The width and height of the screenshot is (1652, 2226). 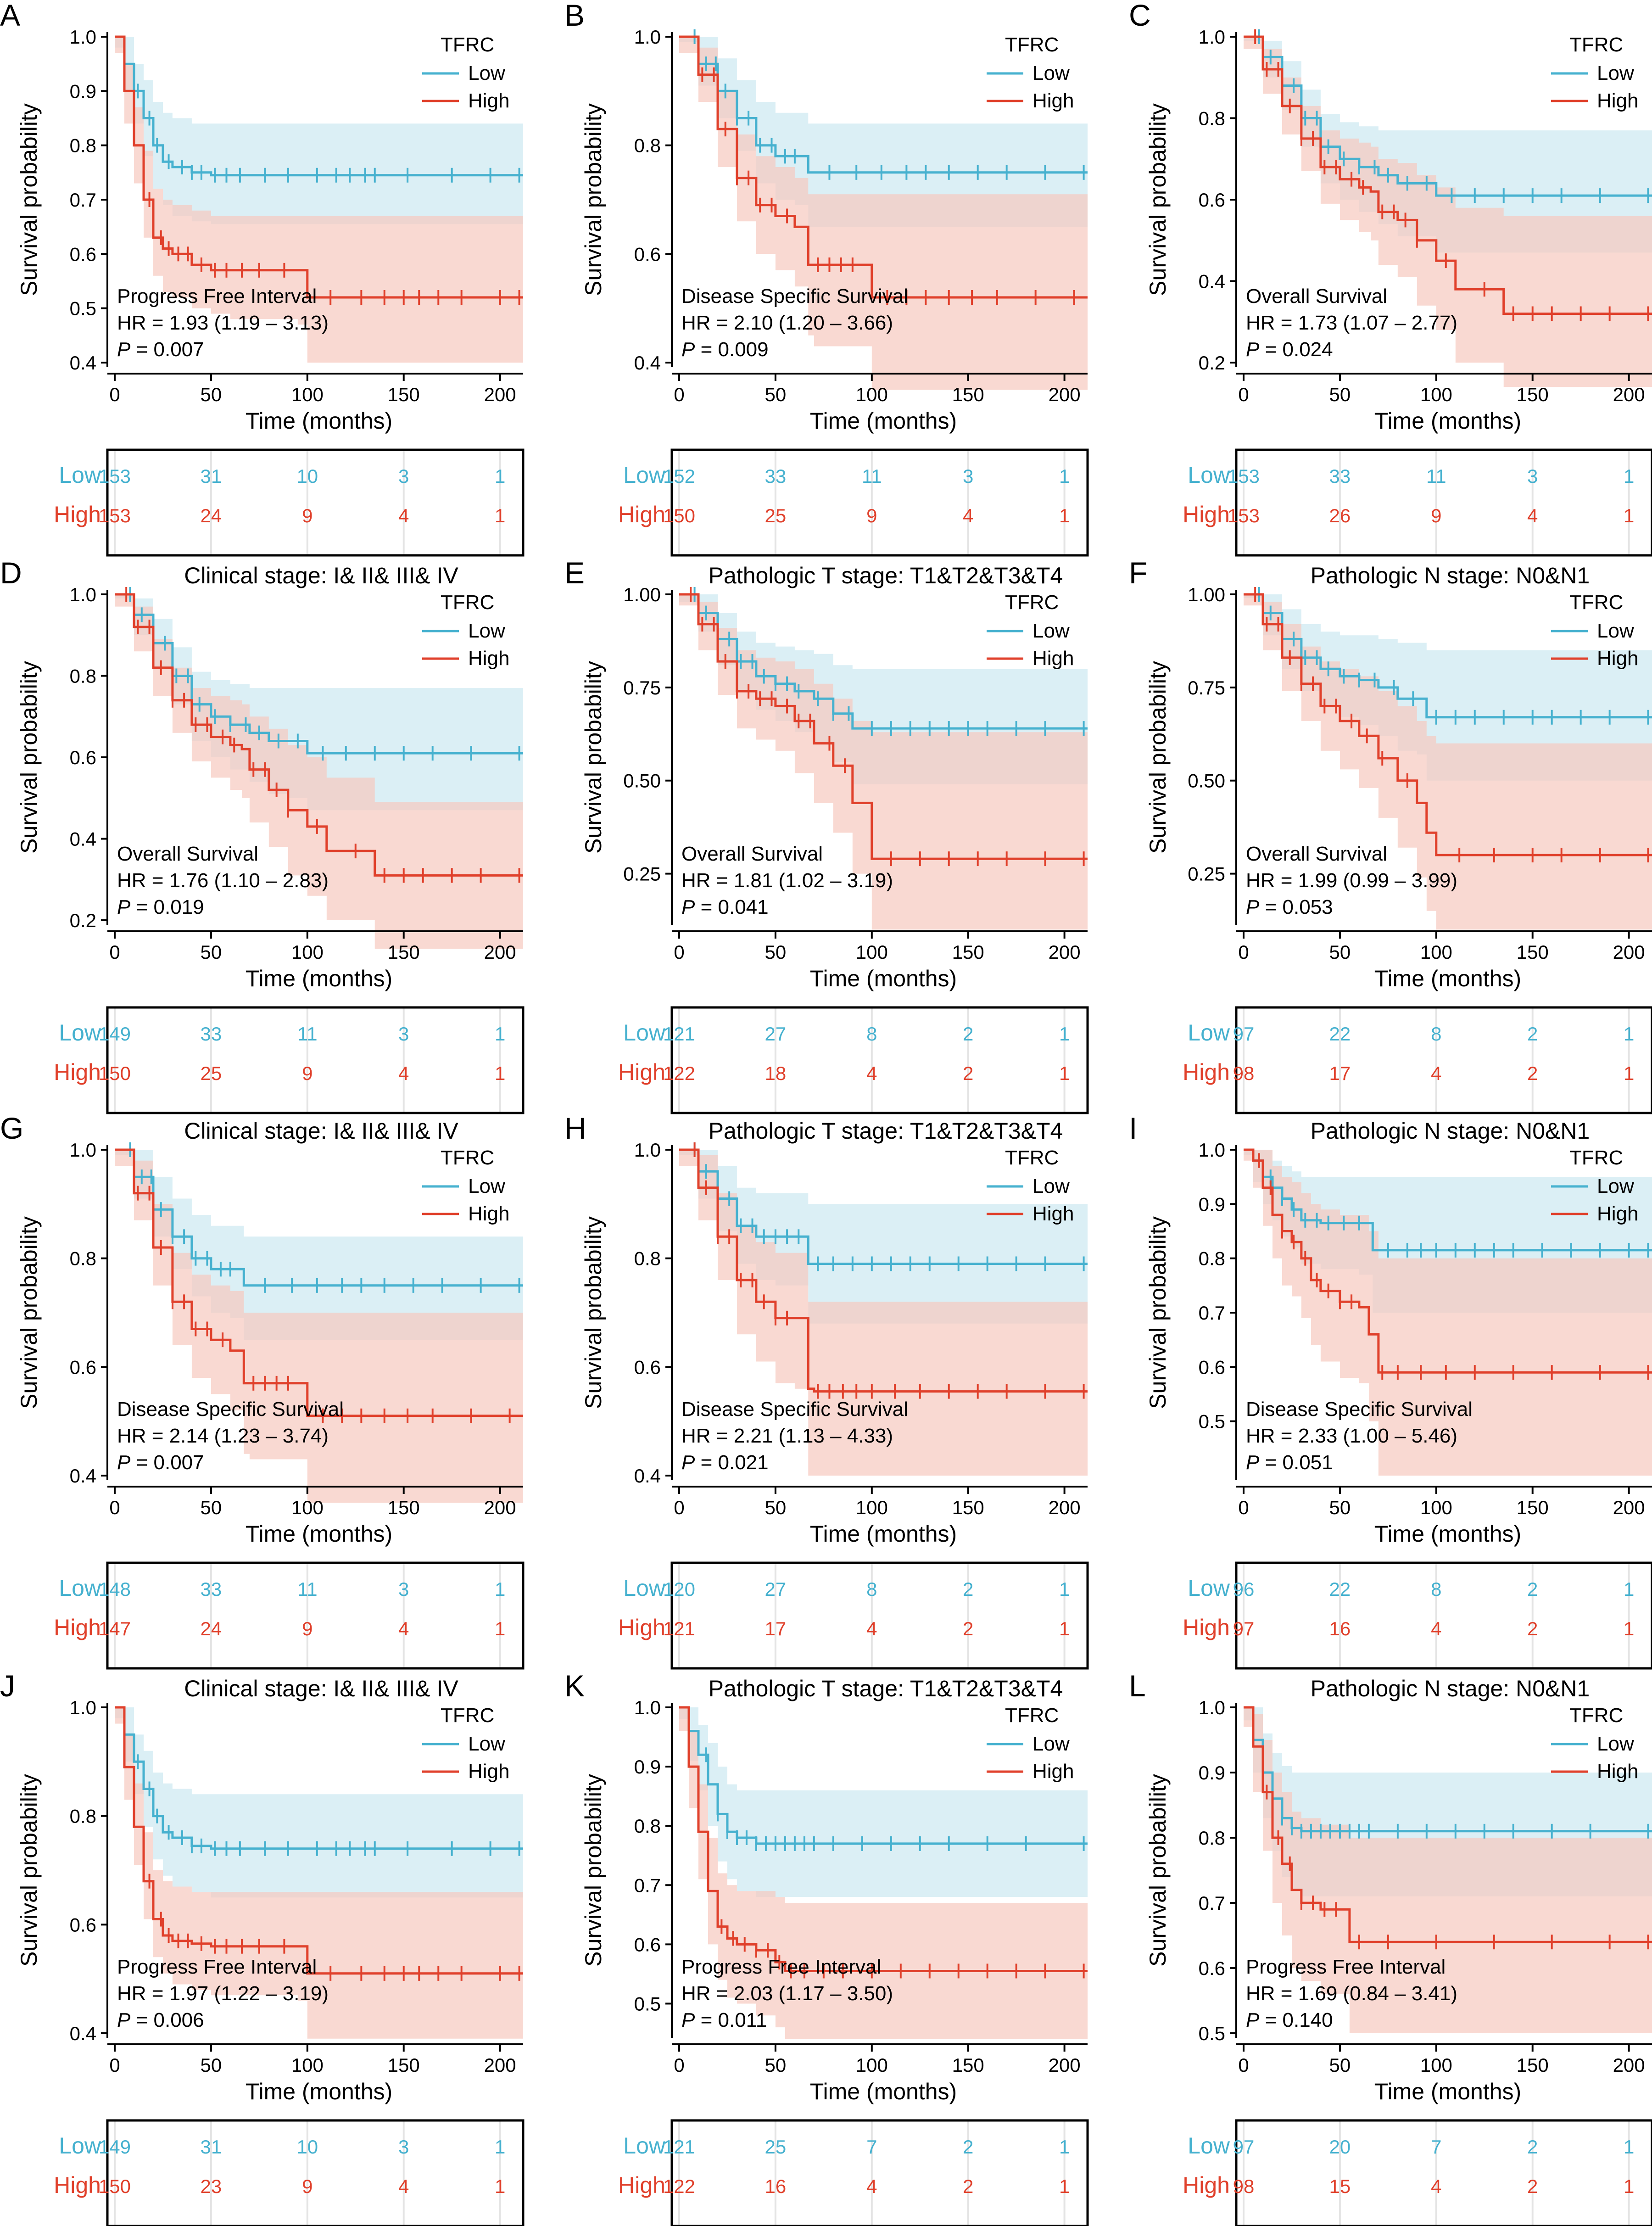 I want to click on low-confidence-band, so click(x=319, y=1803).